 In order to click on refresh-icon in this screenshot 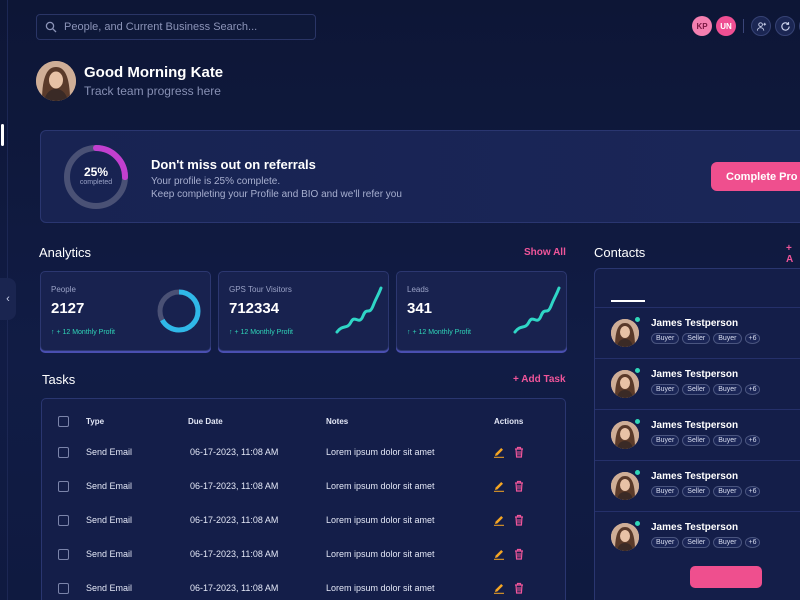, I will do `click(785, 26)`.